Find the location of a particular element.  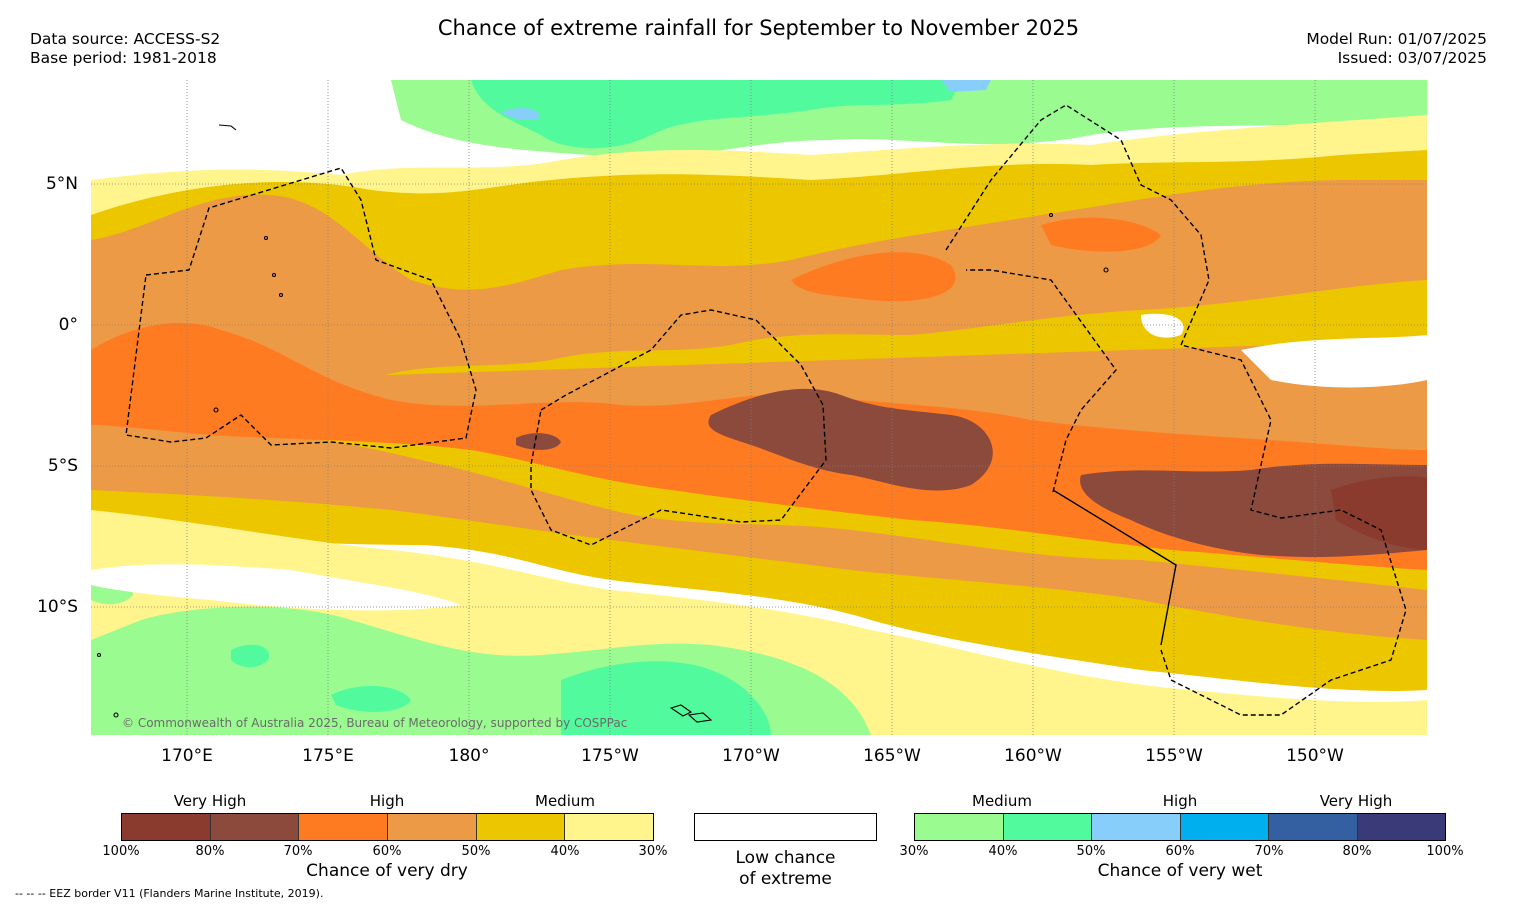

lon-label-175e: 175°E is located at coordinates (328, 756).